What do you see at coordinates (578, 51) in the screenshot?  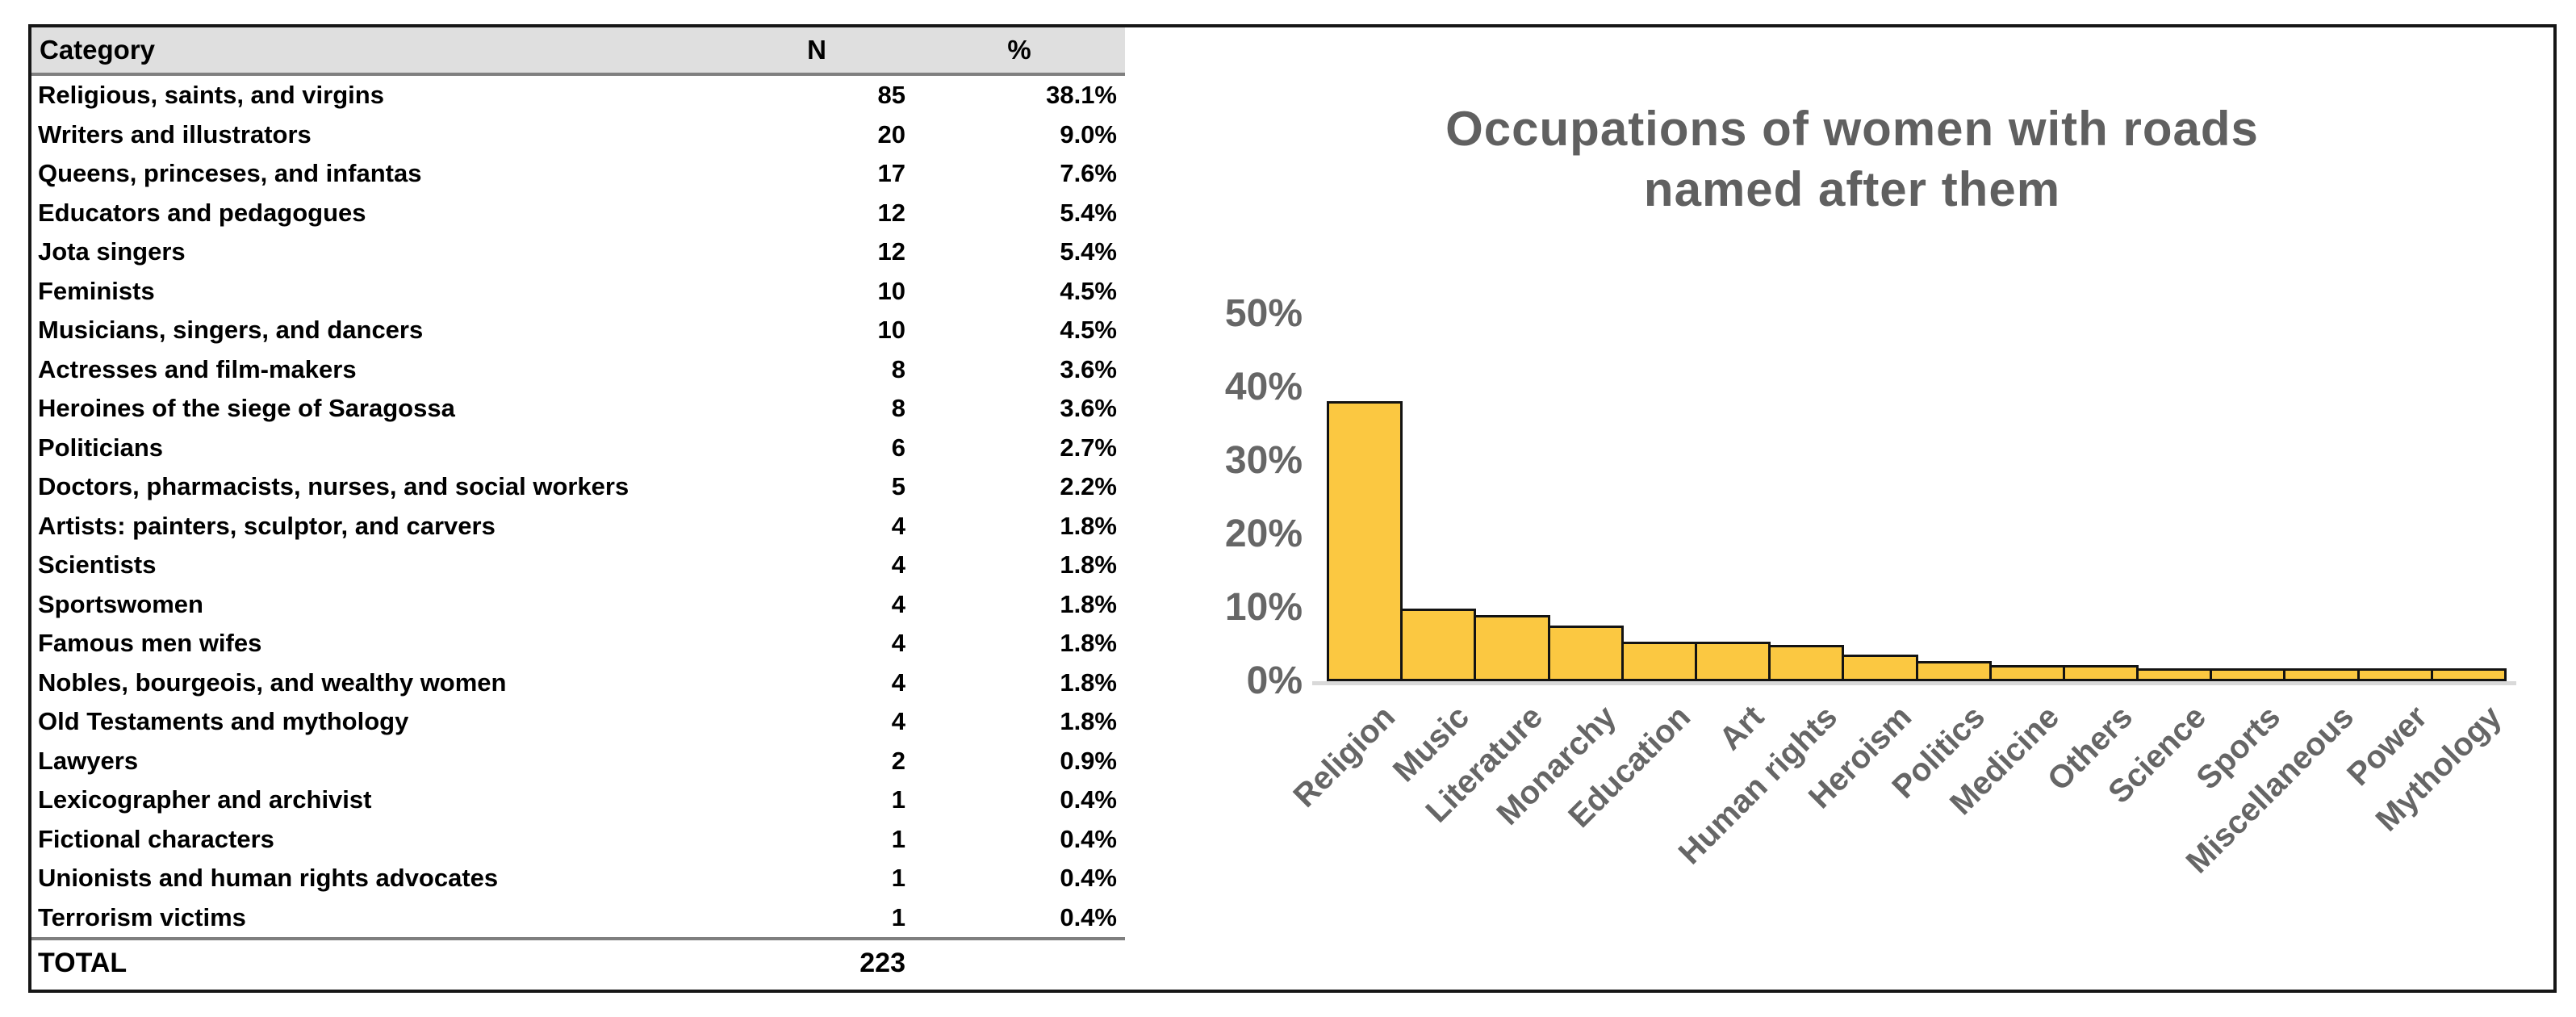 I see `table-header-row: Category N %` at bounding box center [578, 51].